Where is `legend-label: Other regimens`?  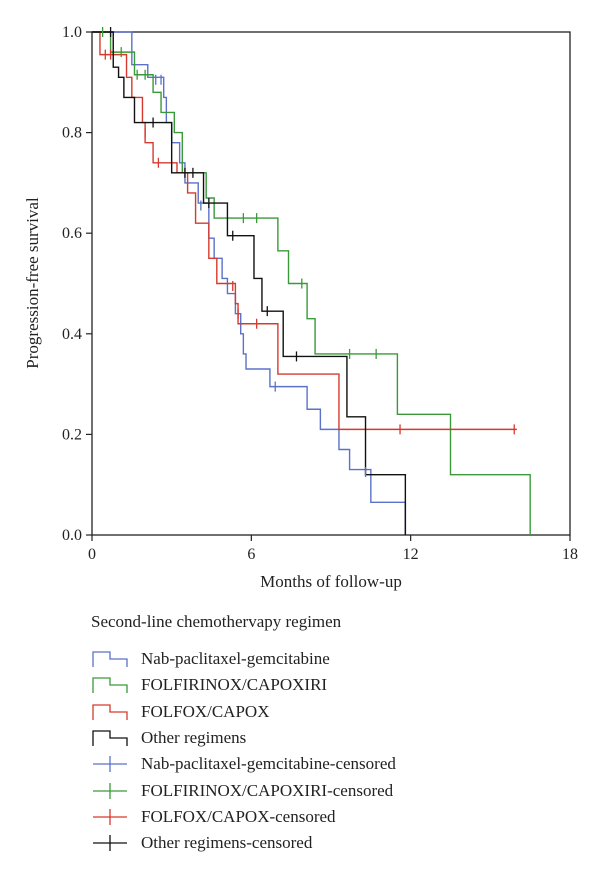
legend-label: Other regimens is located at coordinates (194, 738).